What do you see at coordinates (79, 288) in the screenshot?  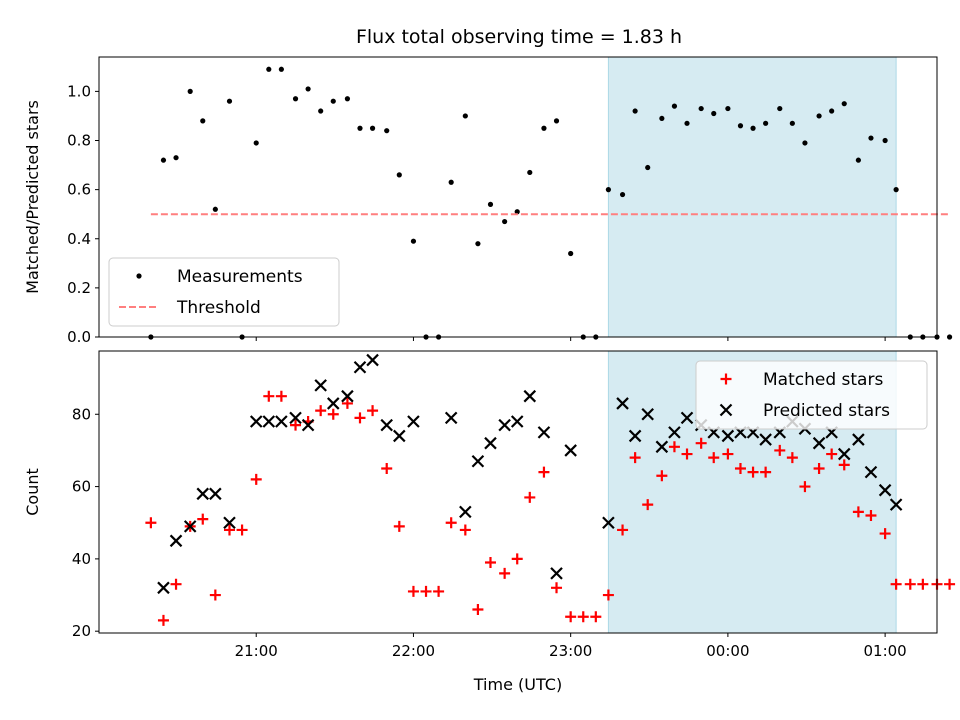 I see `y-tick-label: 0.2` at bounding box center [79, 288].